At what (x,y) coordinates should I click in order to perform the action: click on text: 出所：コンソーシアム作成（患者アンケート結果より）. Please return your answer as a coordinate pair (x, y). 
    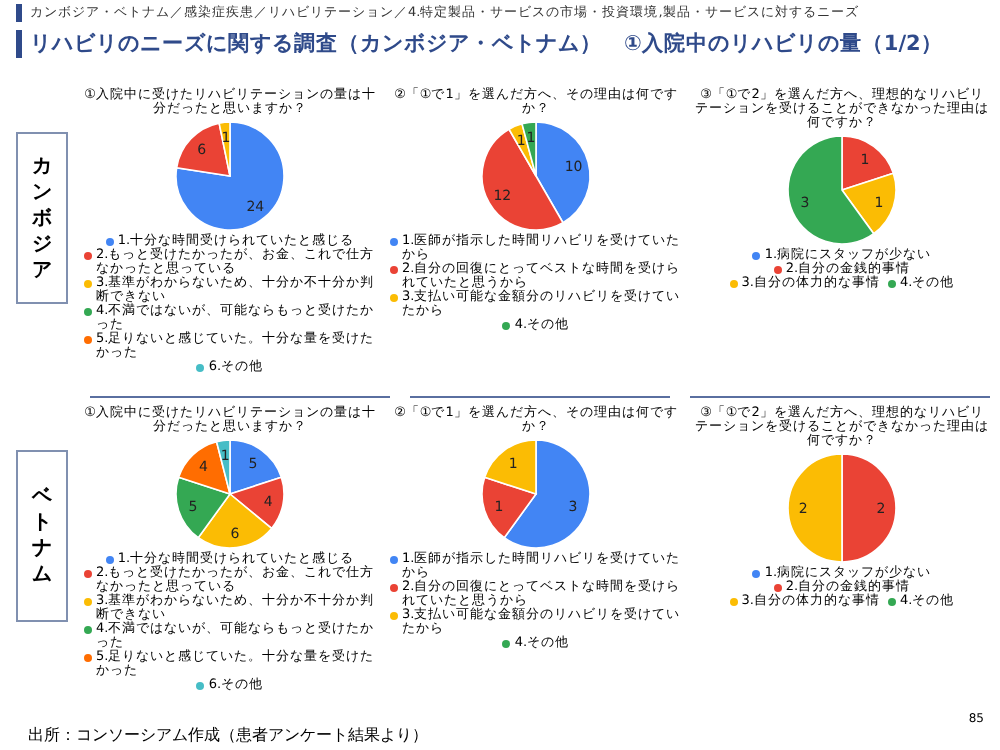
    Looking at the image, I should click on (228, 735).